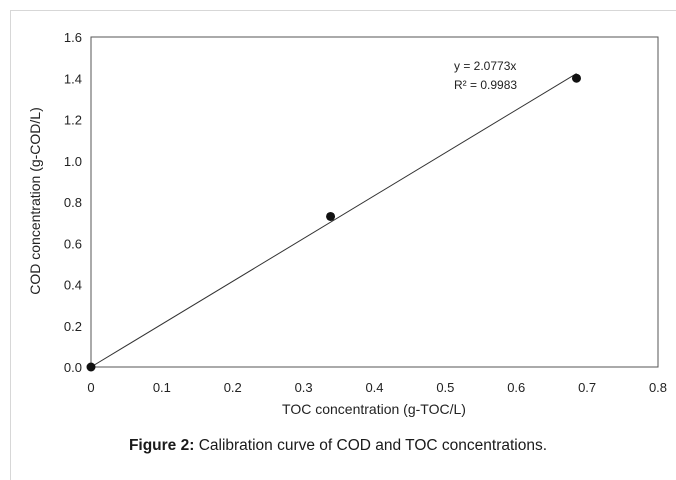 This screenshot has width=676, height=480. Describe the element at coordinates (485, 85) in the screenshot. I see `trendline-r-squared: R² = 0.9983` at that location.